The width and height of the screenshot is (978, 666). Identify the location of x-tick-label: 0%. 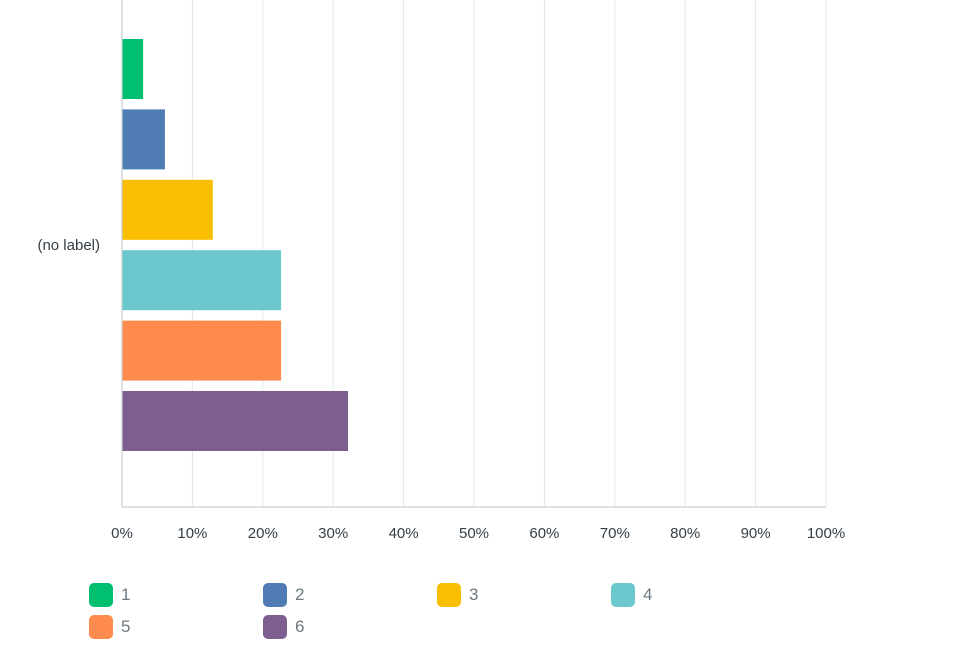
(122, 533).